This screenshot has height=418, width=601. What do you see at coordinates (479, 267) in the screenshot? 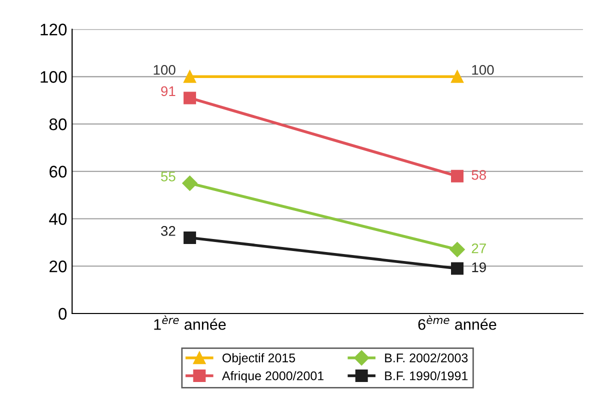
I see `data-label: 19` at bounding box center [479, 267].